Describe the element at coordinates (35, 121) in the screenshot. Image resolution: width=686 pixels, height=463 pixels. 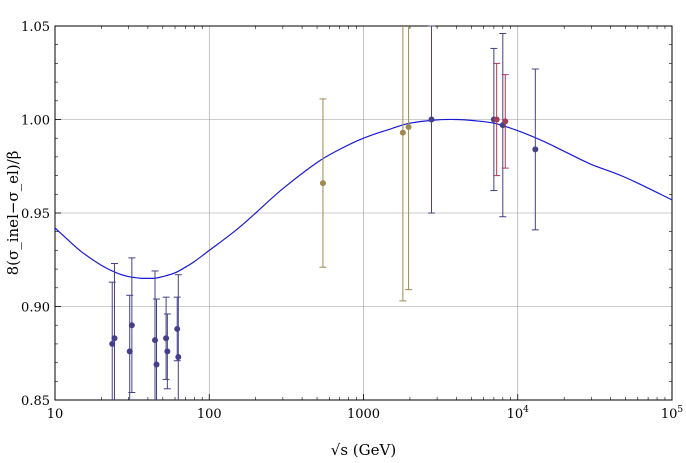
I see `y-tick-label-3: 1.00` at that location.